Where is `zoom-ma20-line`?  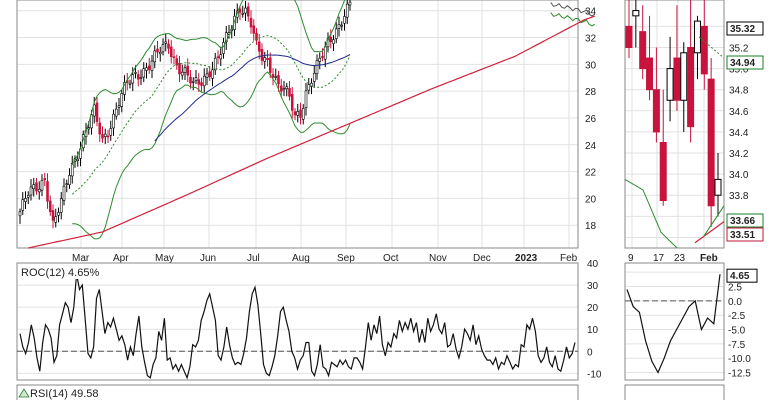 zoom-ma20-line is located at coordinates (711, 47).